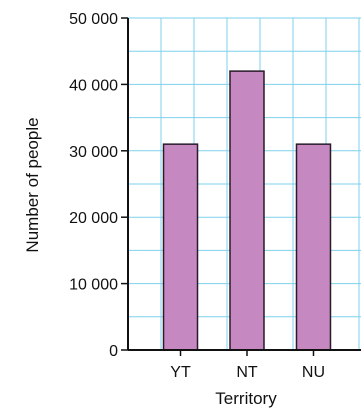 The image size is (361, 413). Describe the element at coordinates (93, 218) in the screenshot. I see `y-tick-label: 20 000` at that location.